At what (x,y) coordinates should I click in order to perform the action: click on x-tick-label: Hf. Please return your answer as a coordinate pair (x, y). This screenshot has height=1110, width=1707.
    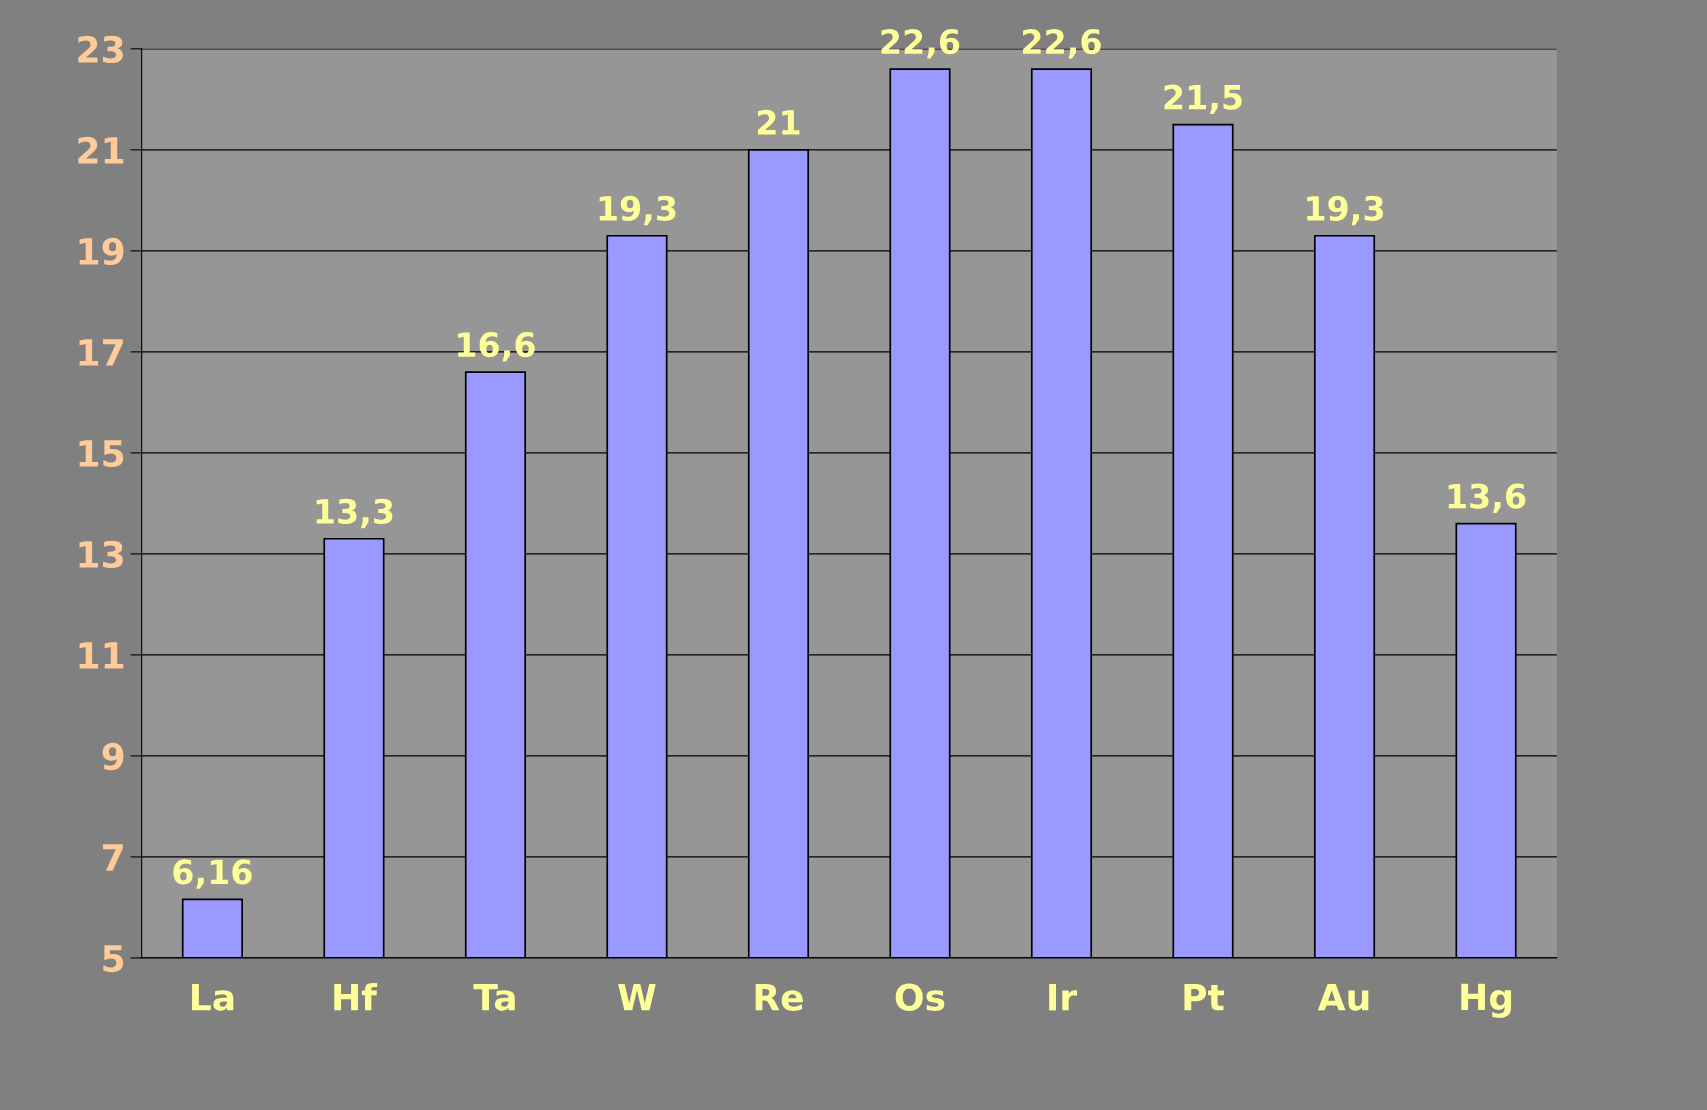
    Looking at the image, I should click on (356, 996).